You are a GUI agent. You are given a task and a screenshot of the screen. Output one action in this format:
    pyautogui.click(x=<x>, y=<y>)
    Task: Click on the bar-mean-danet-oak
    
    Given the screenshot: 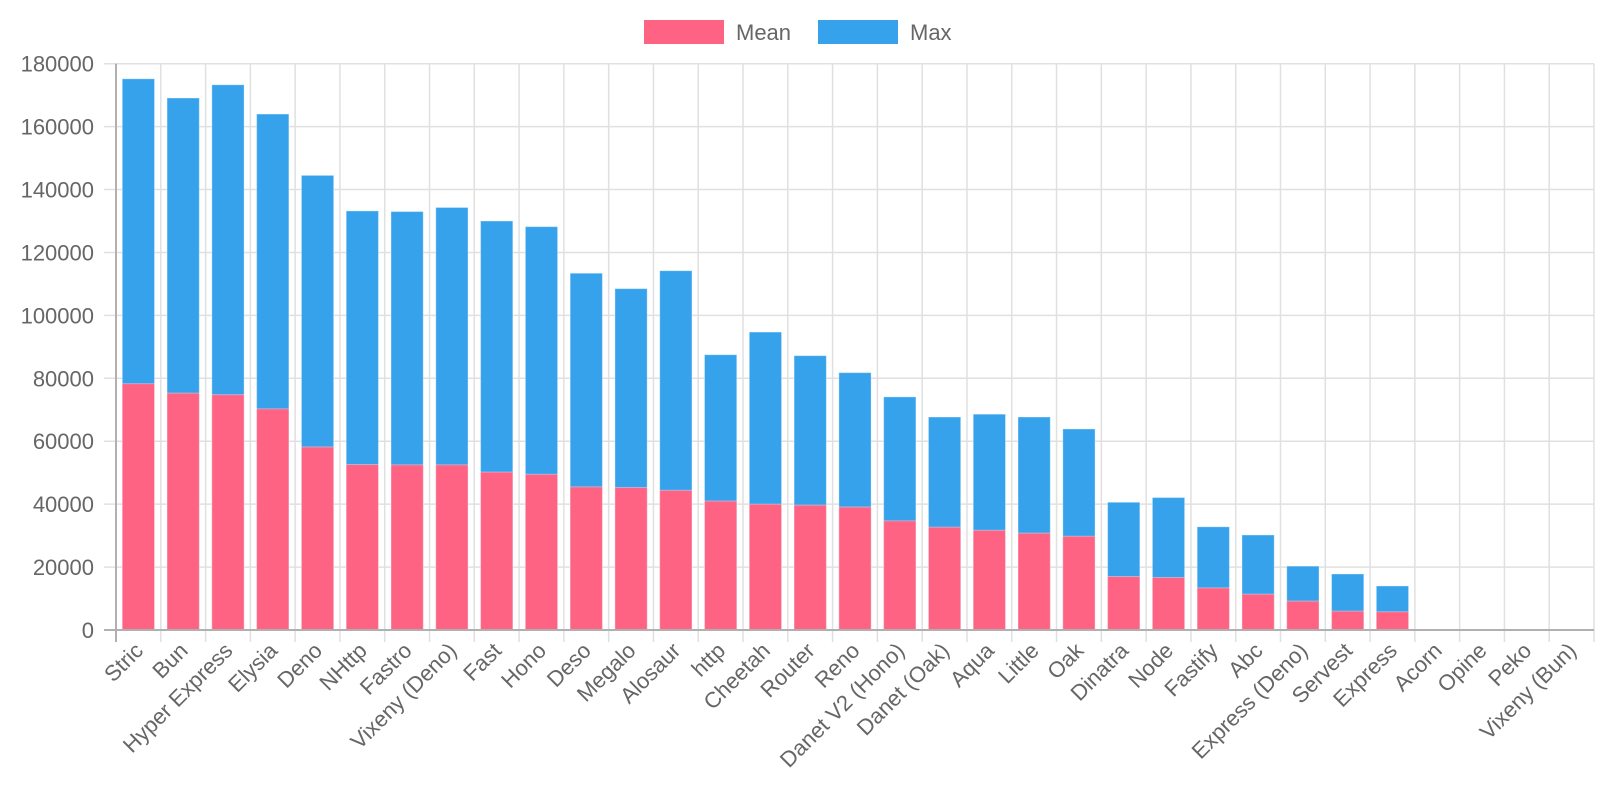 What is the action you would take?
    pyautogui.click(x=944, y=578)
    